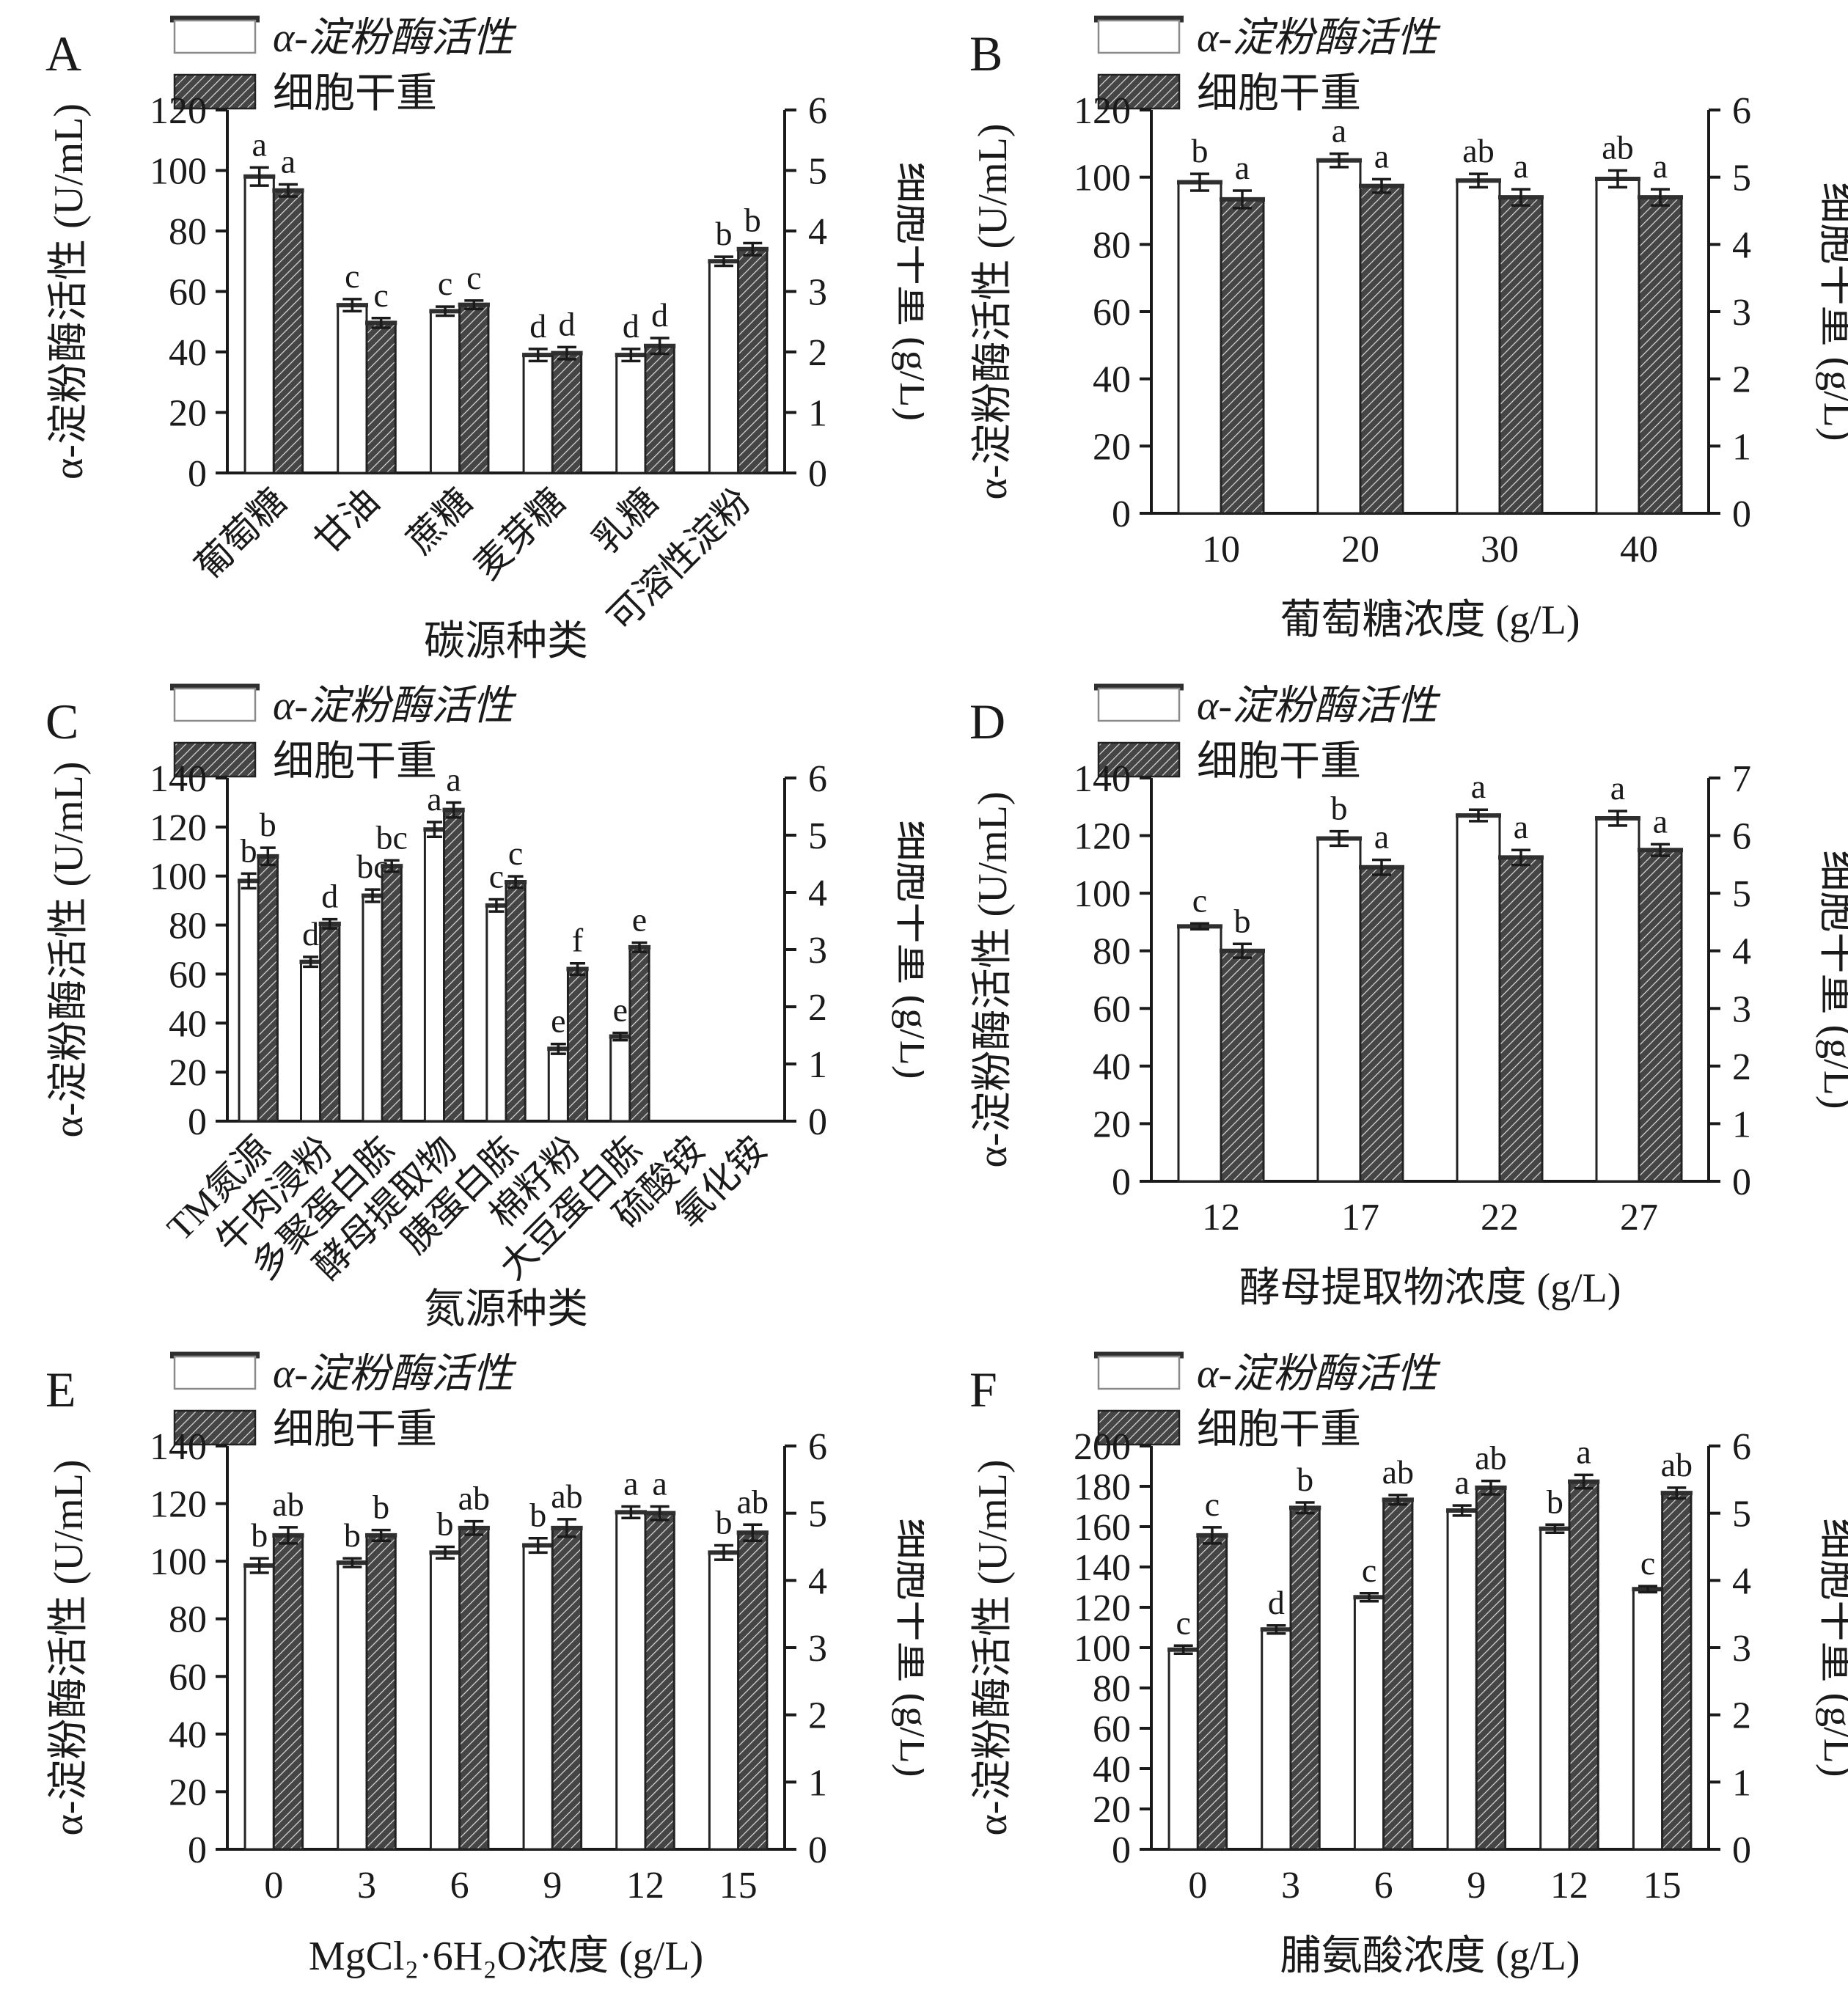 This screenshot has height=2004, width=1848. I want to click on x-category-label: 27, so click(1639, 1217).